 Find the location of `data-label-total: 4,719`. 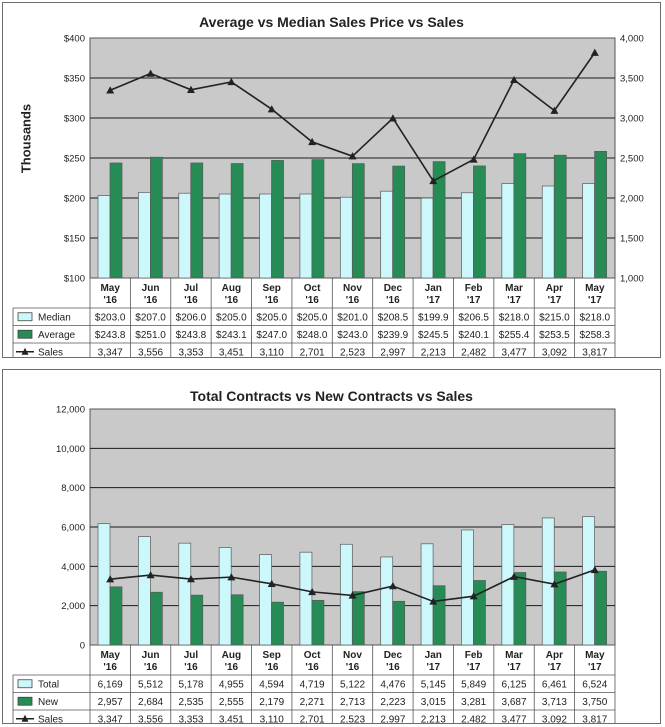

data-label-total: 4,719 is located at coordinates (312, 684).